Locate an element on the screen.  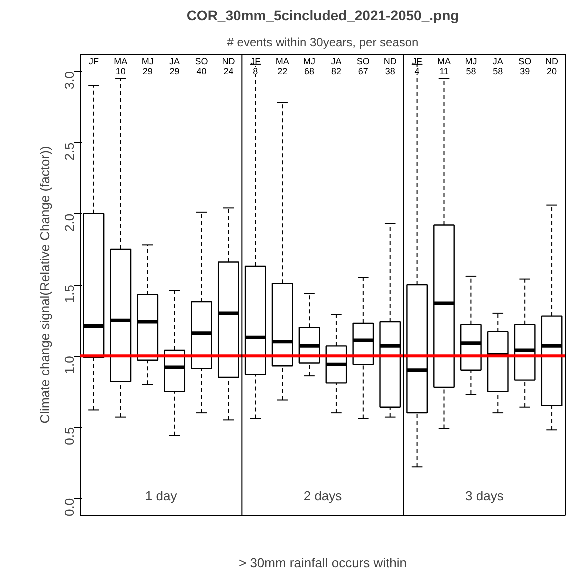
text: 68 is located at coordinates (309, 71).